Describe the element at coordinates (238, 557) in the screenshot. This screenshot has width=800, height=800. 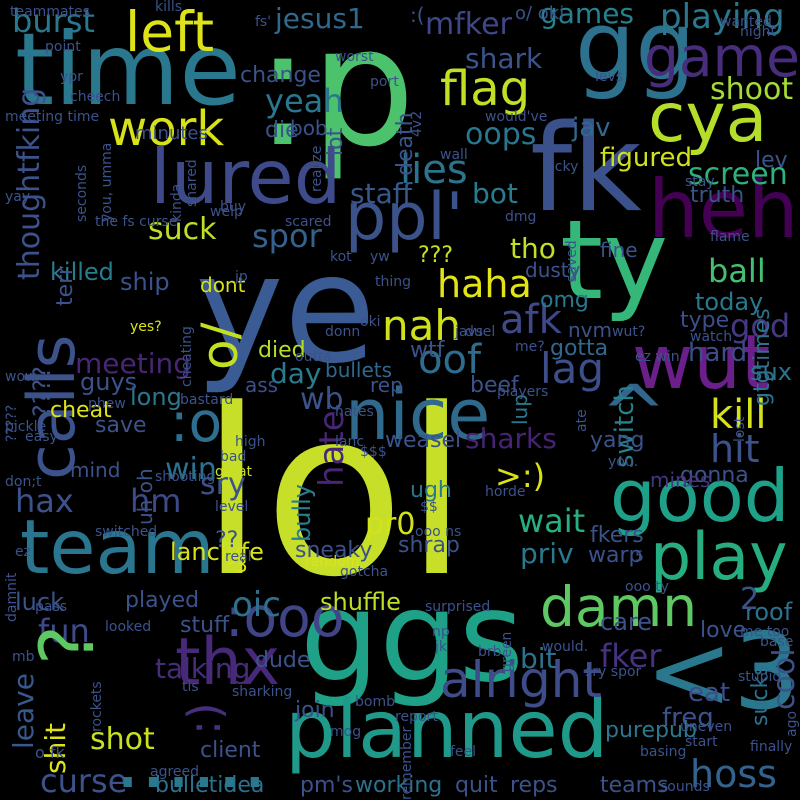
I see `word-real: real` at that location.